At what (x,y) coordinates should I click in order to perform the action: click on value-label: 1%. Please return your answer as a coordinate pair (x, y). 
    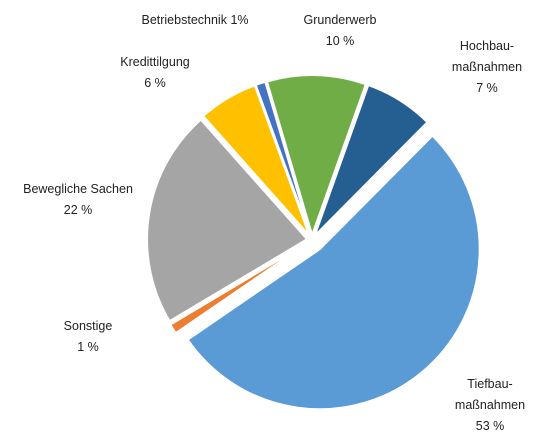
    Looking at the image, I should click on (239, 20).